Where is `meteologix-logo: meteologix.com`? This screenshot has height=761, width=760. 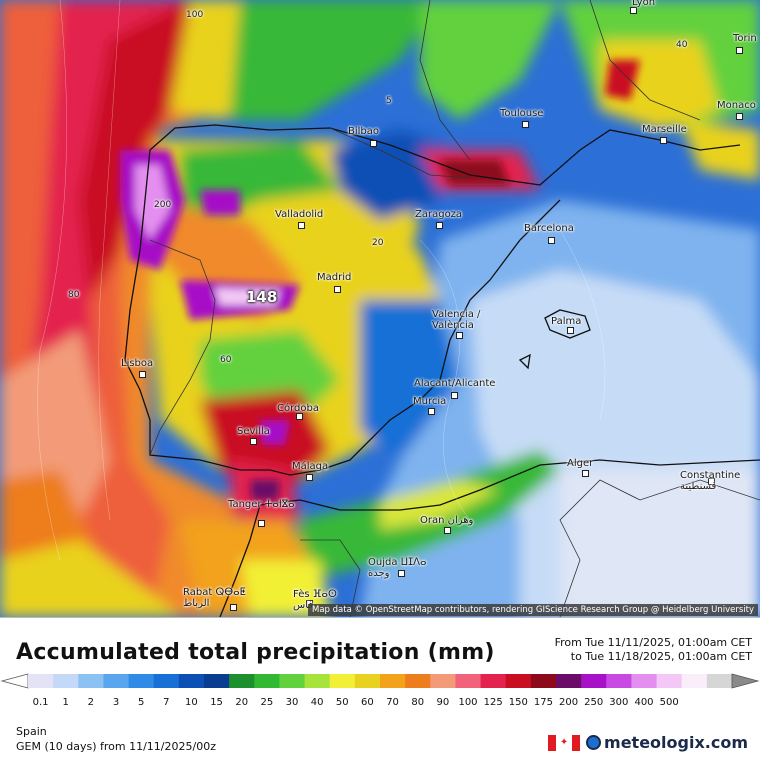
meteologix-logo: meteologix.com is located at coordinates (667, 742).